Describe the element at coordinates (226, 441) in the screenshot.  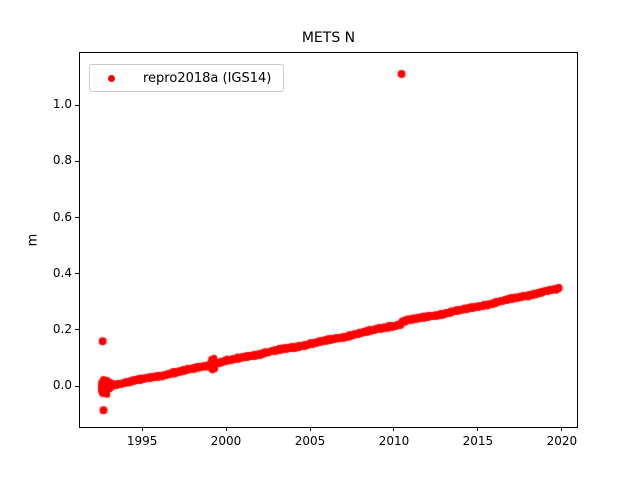
I see `x-tick-label: 2000` at that location.